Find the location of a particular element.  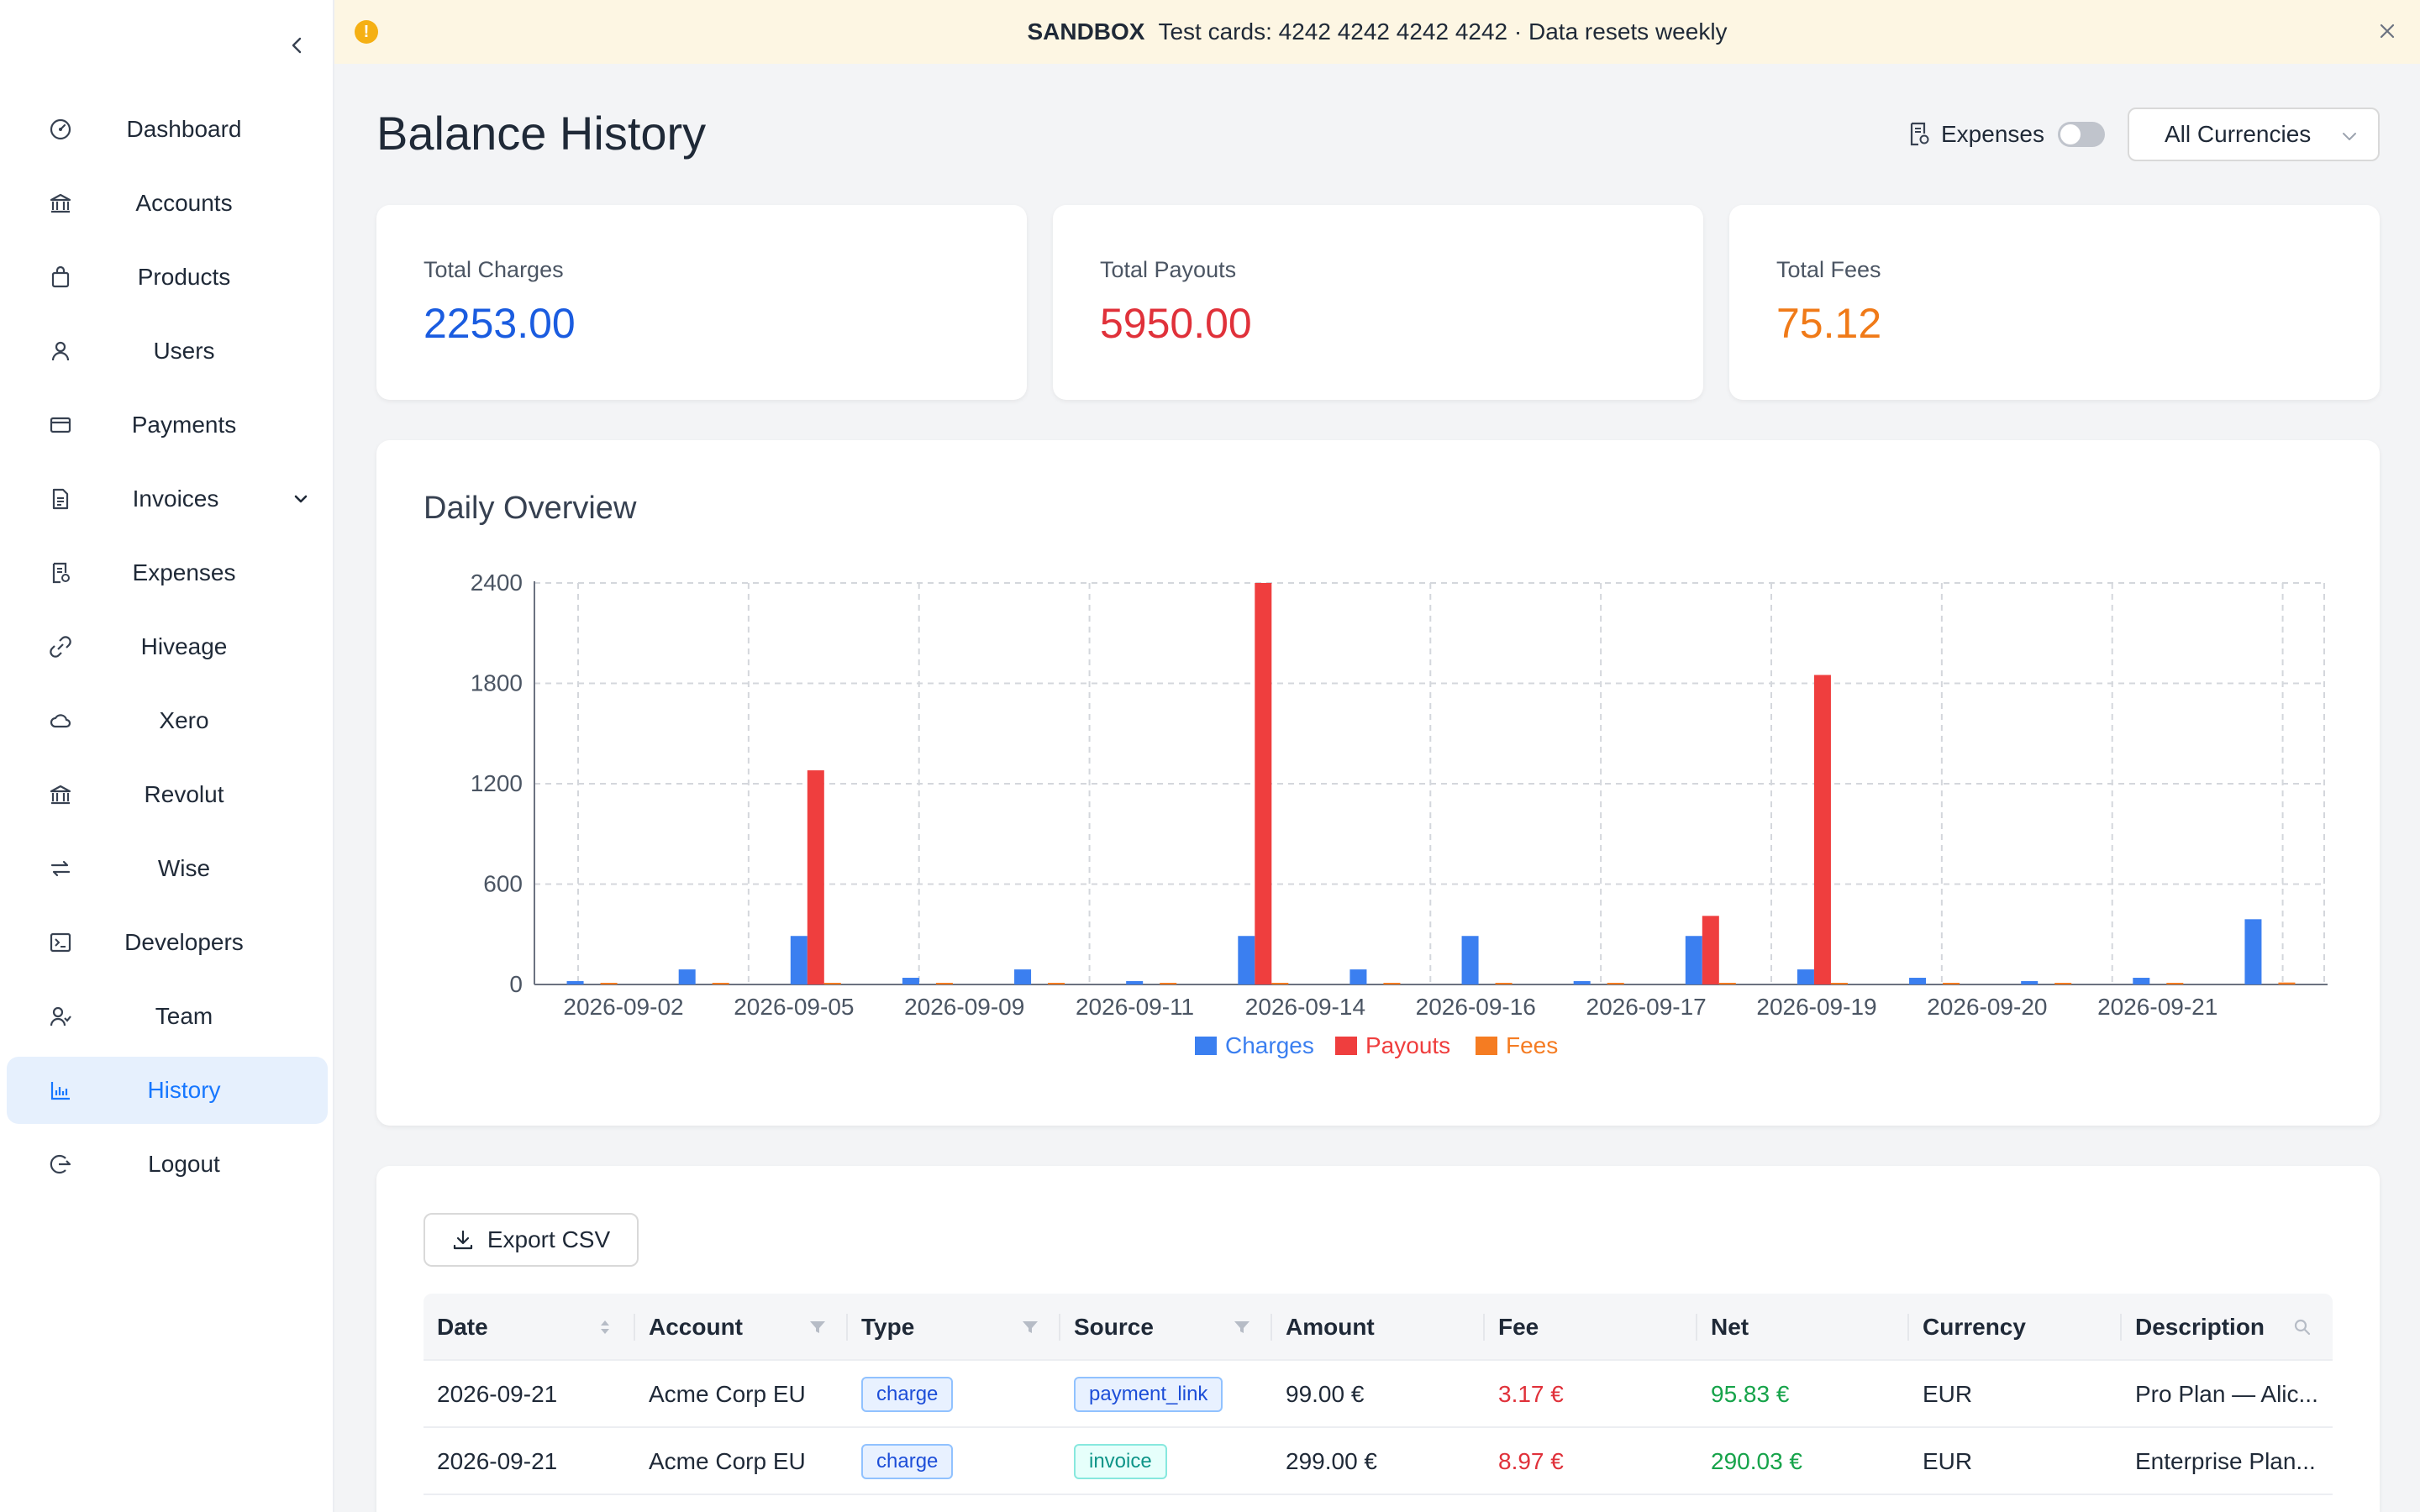

sidebar-item-label: Logout is located at coordinates (184, 1164).